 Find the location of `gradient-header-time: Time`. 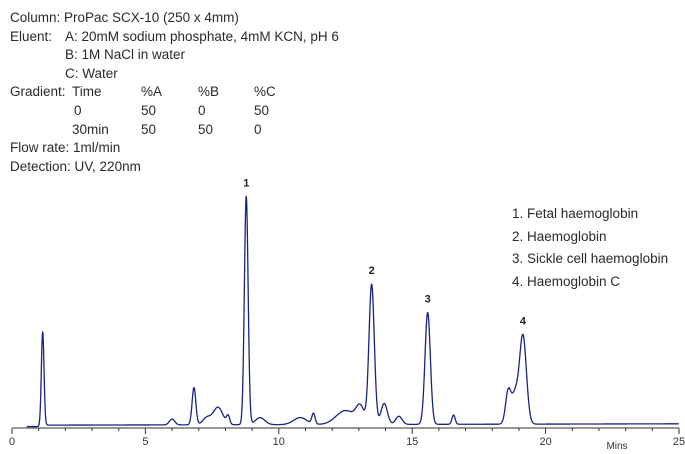

gradient-header-time: Time is located at coordinates (87, 92).